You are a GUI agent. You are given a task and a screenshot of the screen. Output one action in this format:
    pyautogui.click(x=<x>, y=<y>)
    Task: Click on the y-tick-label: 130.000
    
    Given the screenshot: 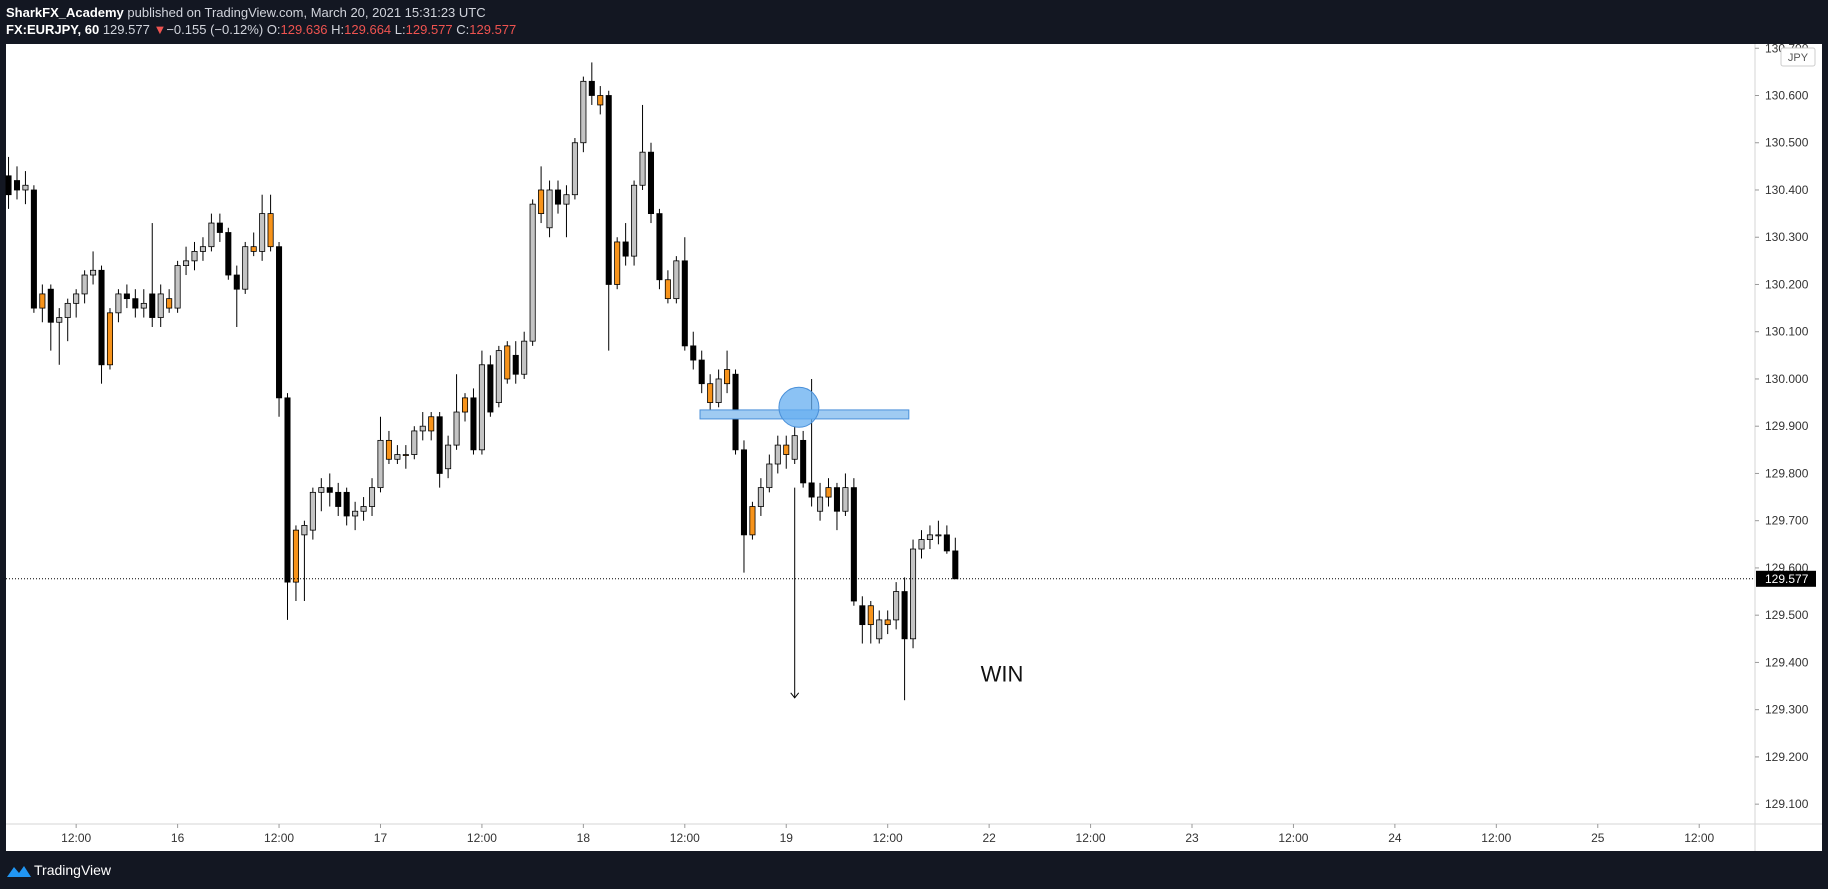 What is the action you would take?
    pyautogui.click(x=1787, y=379)
    